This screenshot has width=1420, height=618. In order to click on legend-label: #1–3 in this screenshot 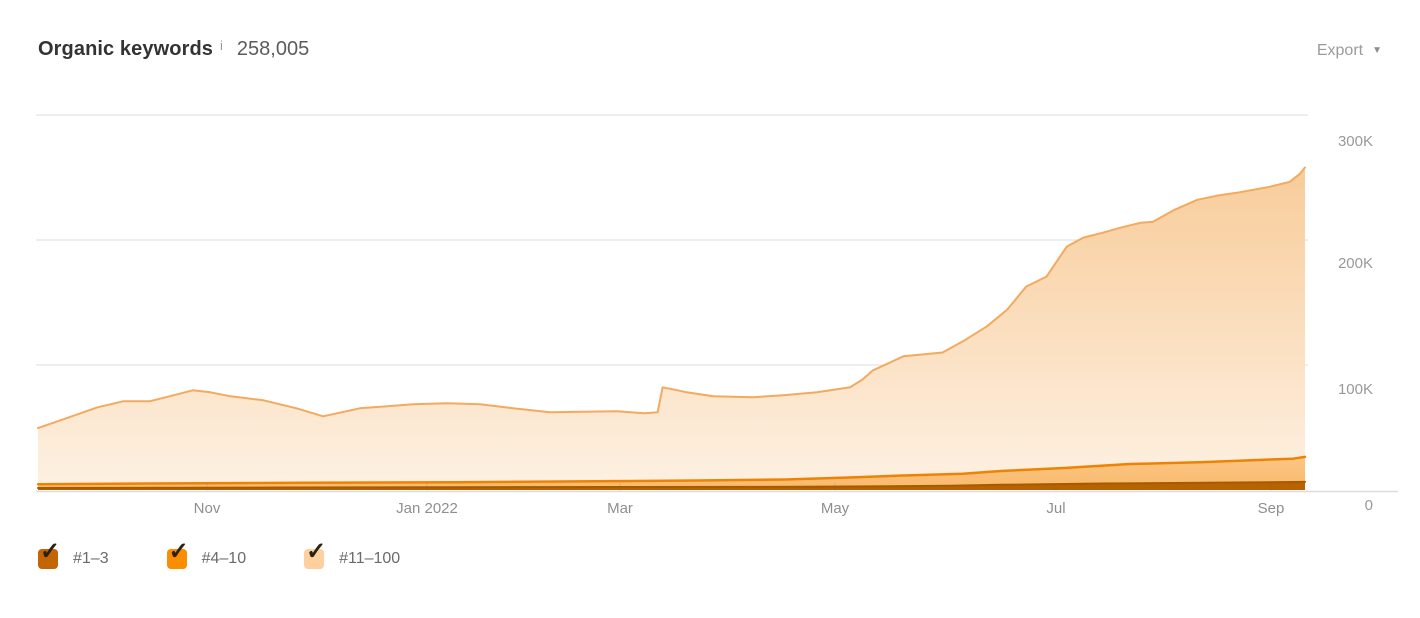, I will do `click(91, 558)`.